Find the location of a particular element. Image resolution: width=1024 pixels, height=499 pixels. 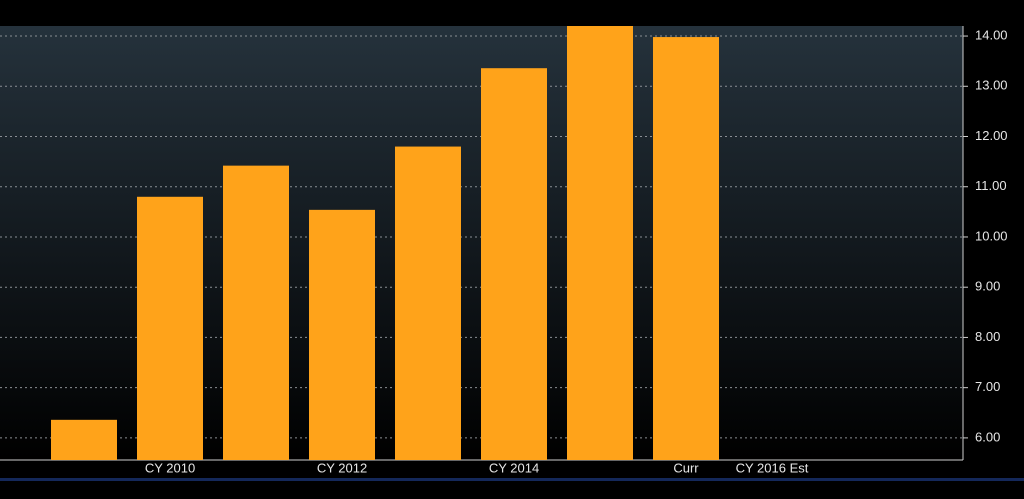

x-tick-label: Curr is located at coordinates (686, 467).